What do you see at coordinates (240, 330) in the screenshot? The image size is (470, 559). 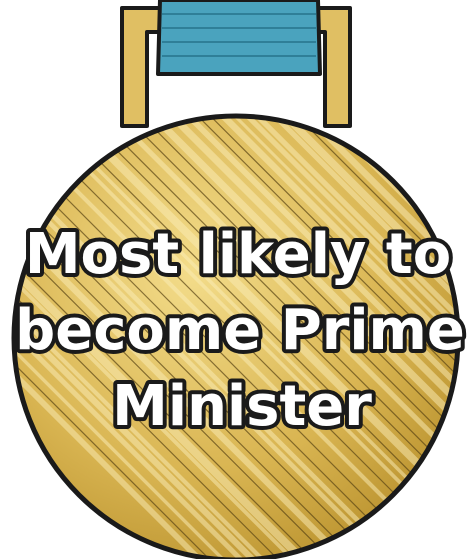 I see `caption-line: become Prime` at bounding box center [240, 330].